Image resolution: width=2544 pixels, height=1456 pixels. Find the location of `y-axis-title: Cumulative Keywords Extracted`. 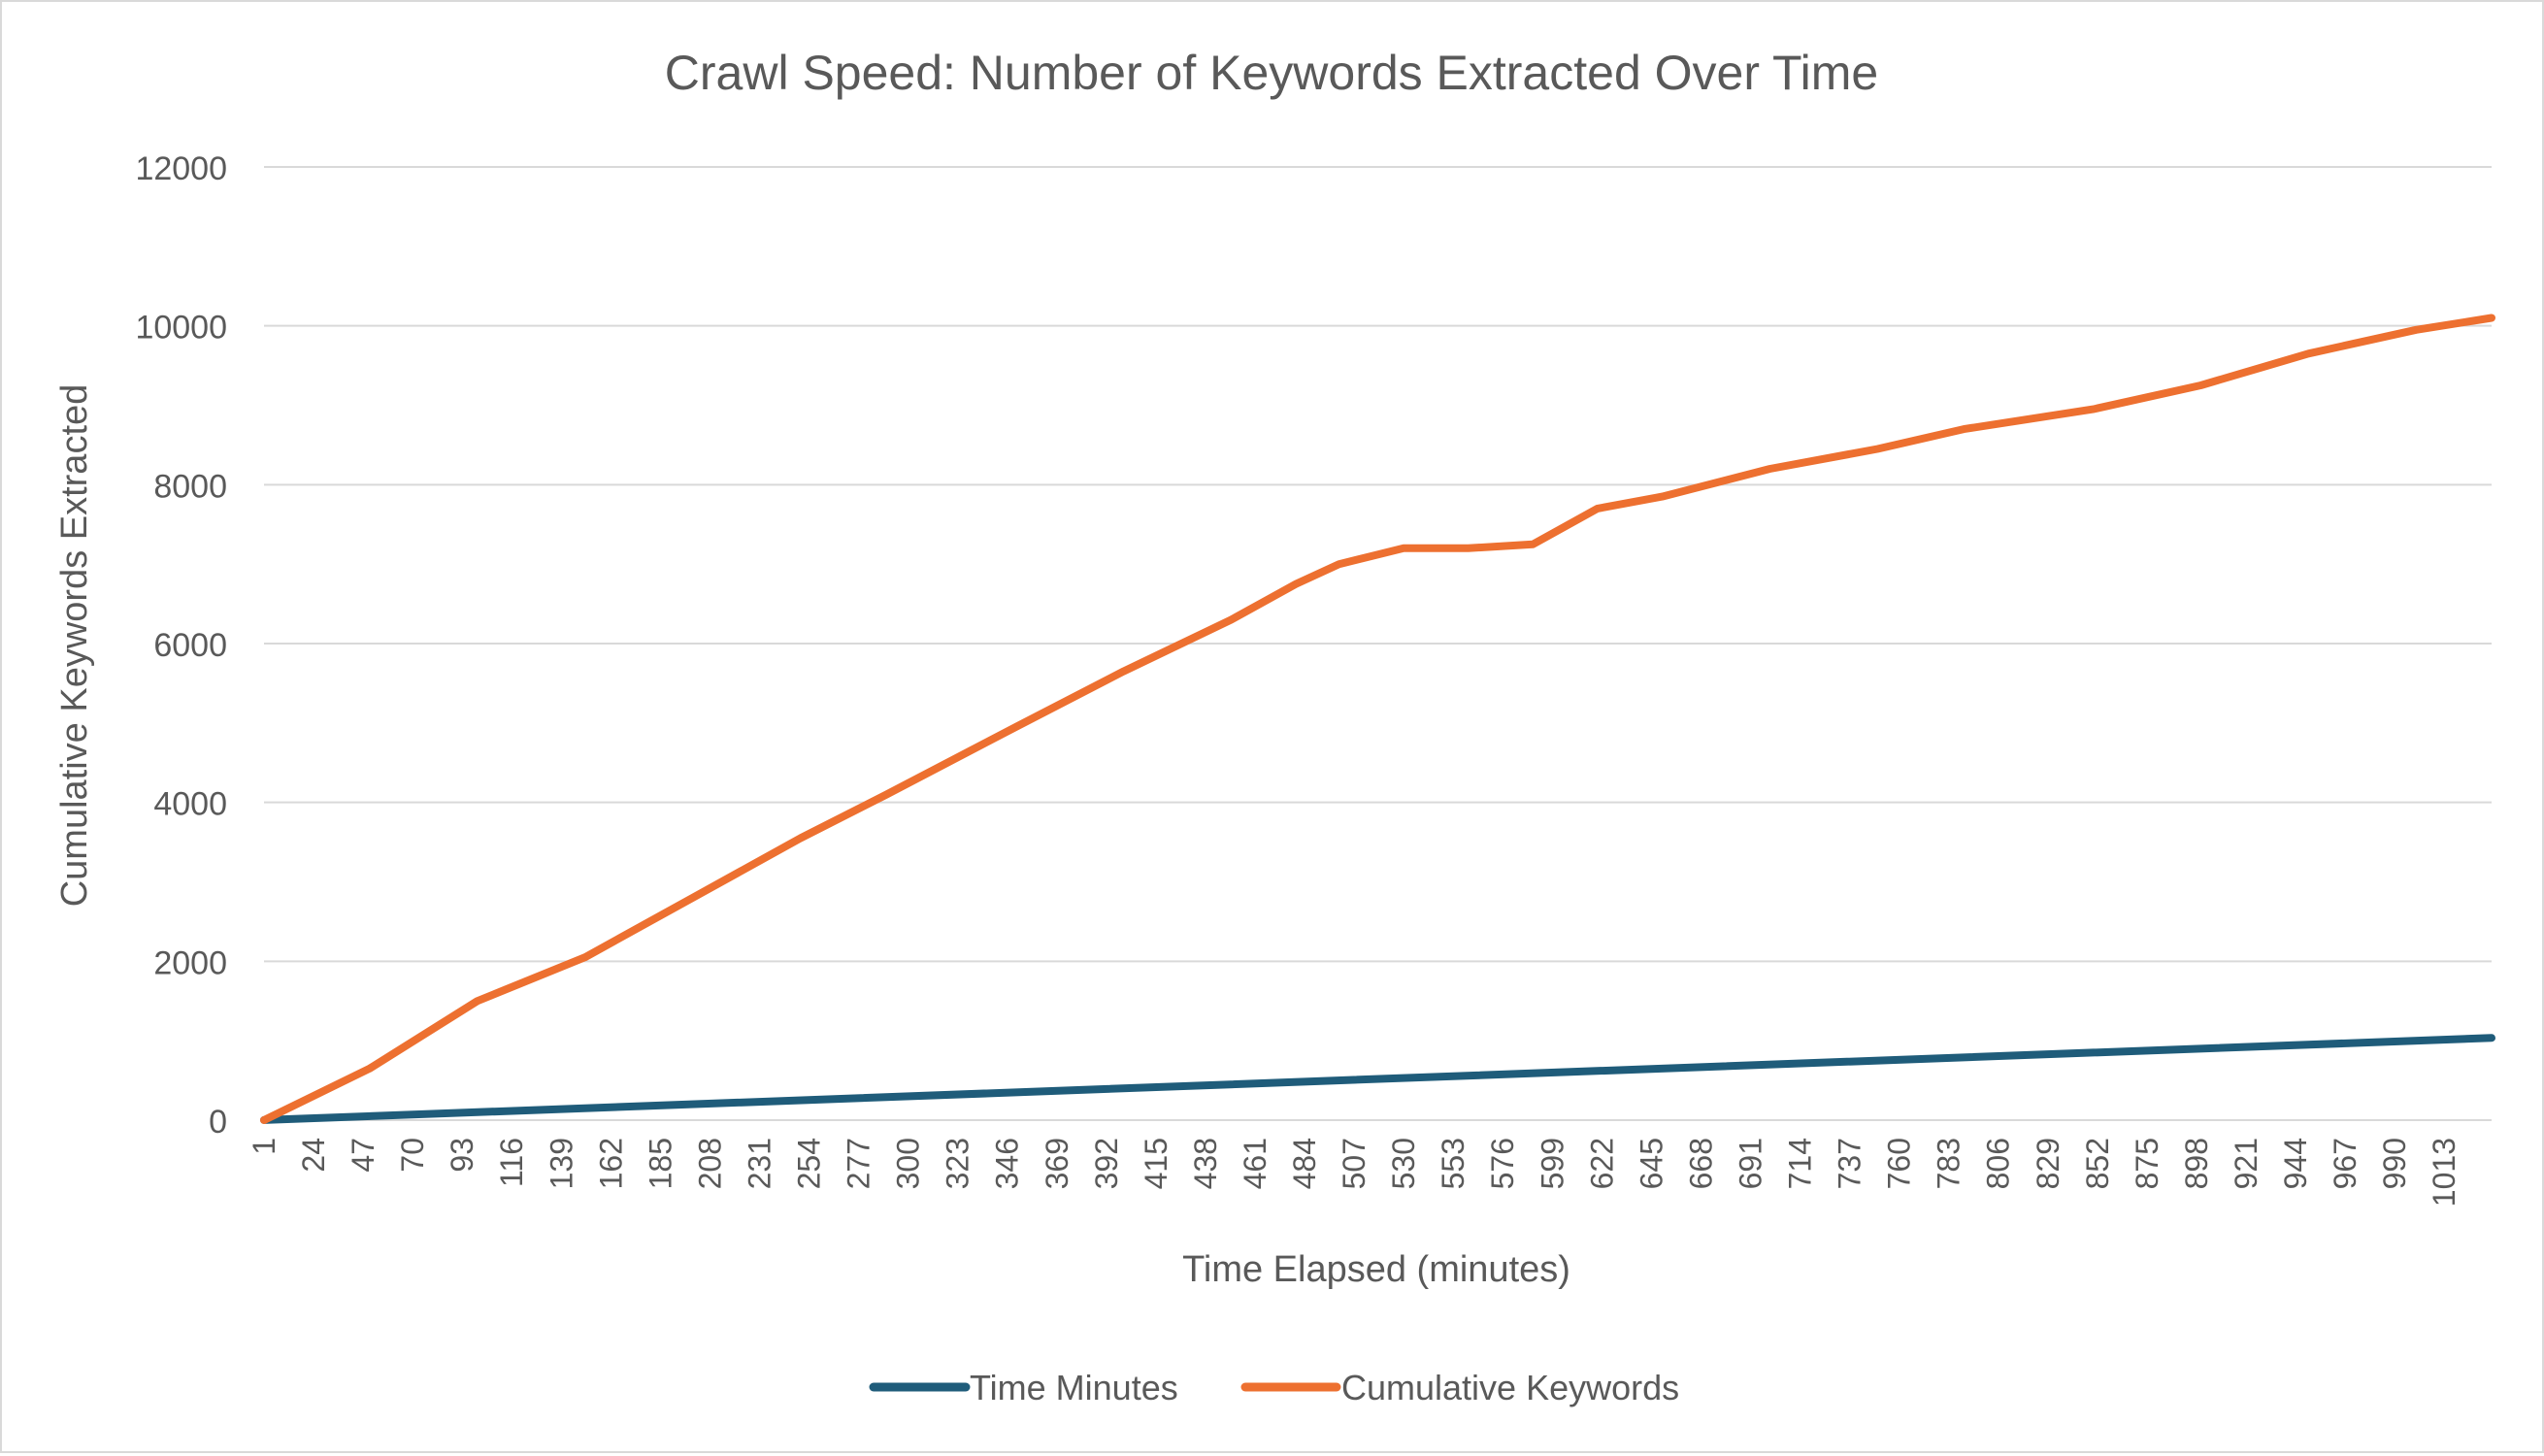

y-axis-title: Cumulative Keywords Extracted is located at coordinates (75, 646).